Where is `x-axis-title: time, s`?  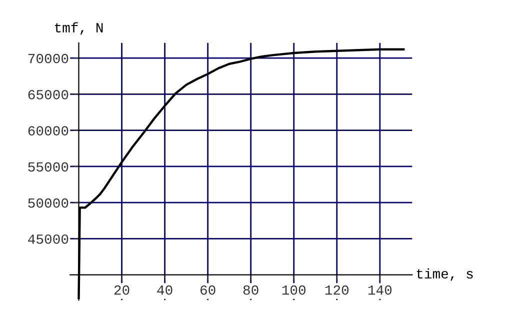 x-axis-title: time, s is located at coordinates (444, 274).